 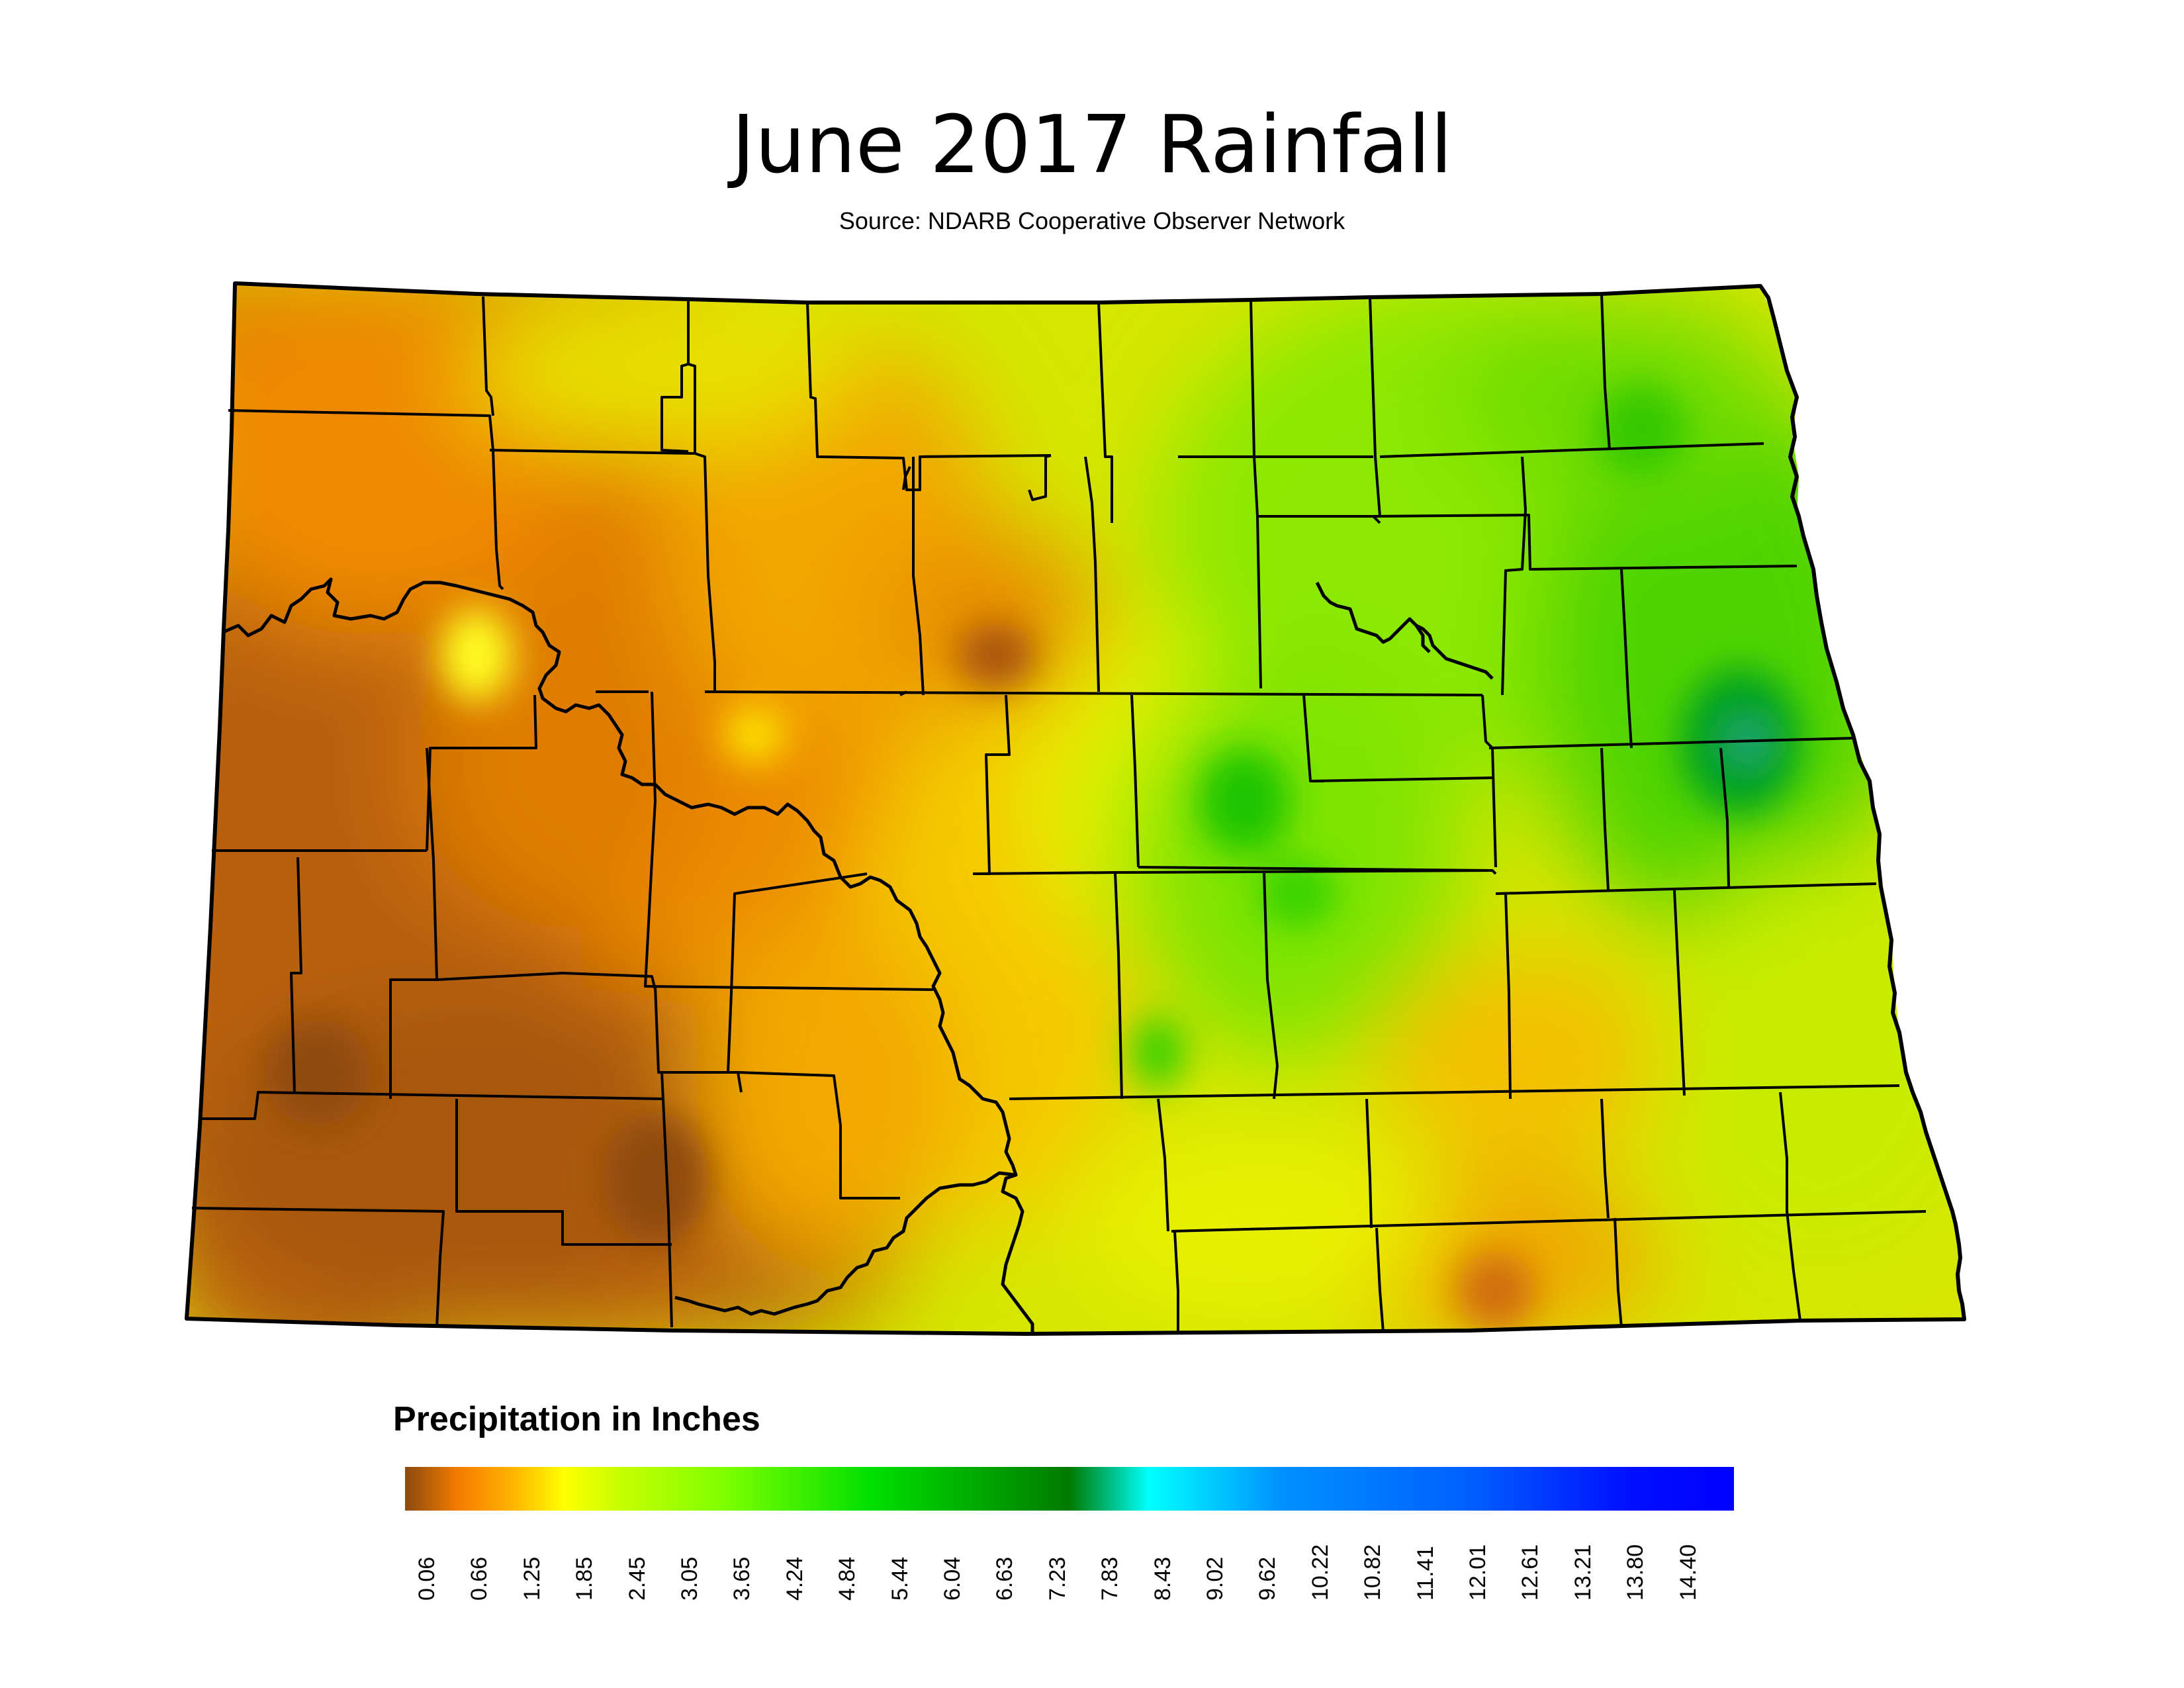 What do you see at coordinates (953, 1578) in the screenshot?
I see `legend-tick-label: 6.04` at bounding box center [953, 1578].